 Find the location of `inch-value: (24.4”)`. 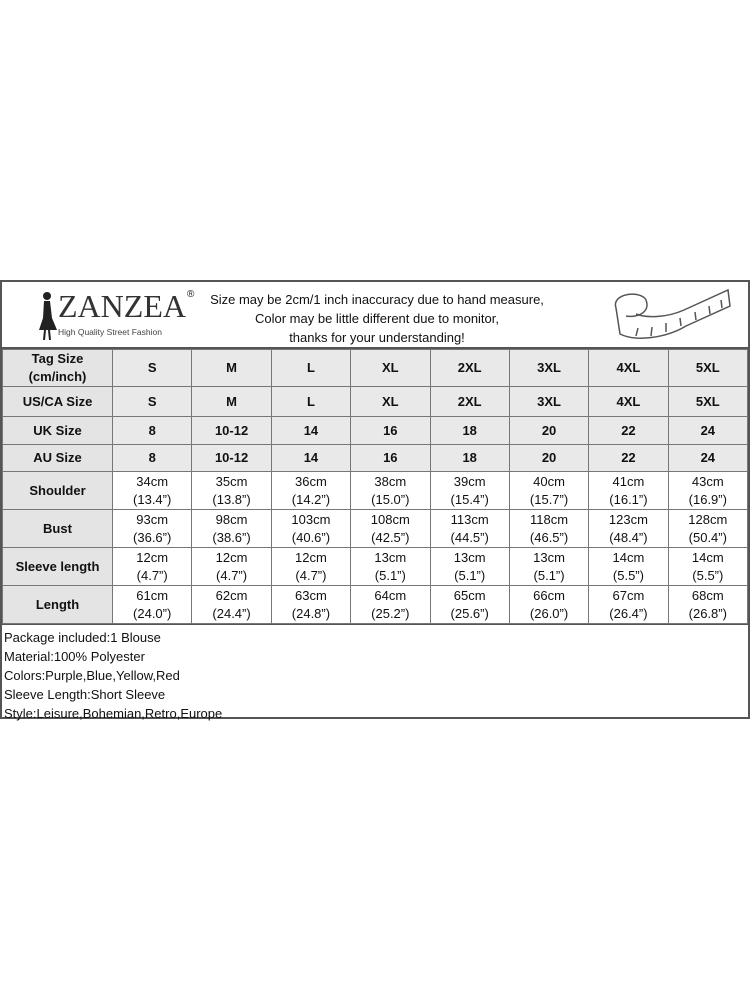

inch-value: (24.4”) is located at coordinates (231, 613).